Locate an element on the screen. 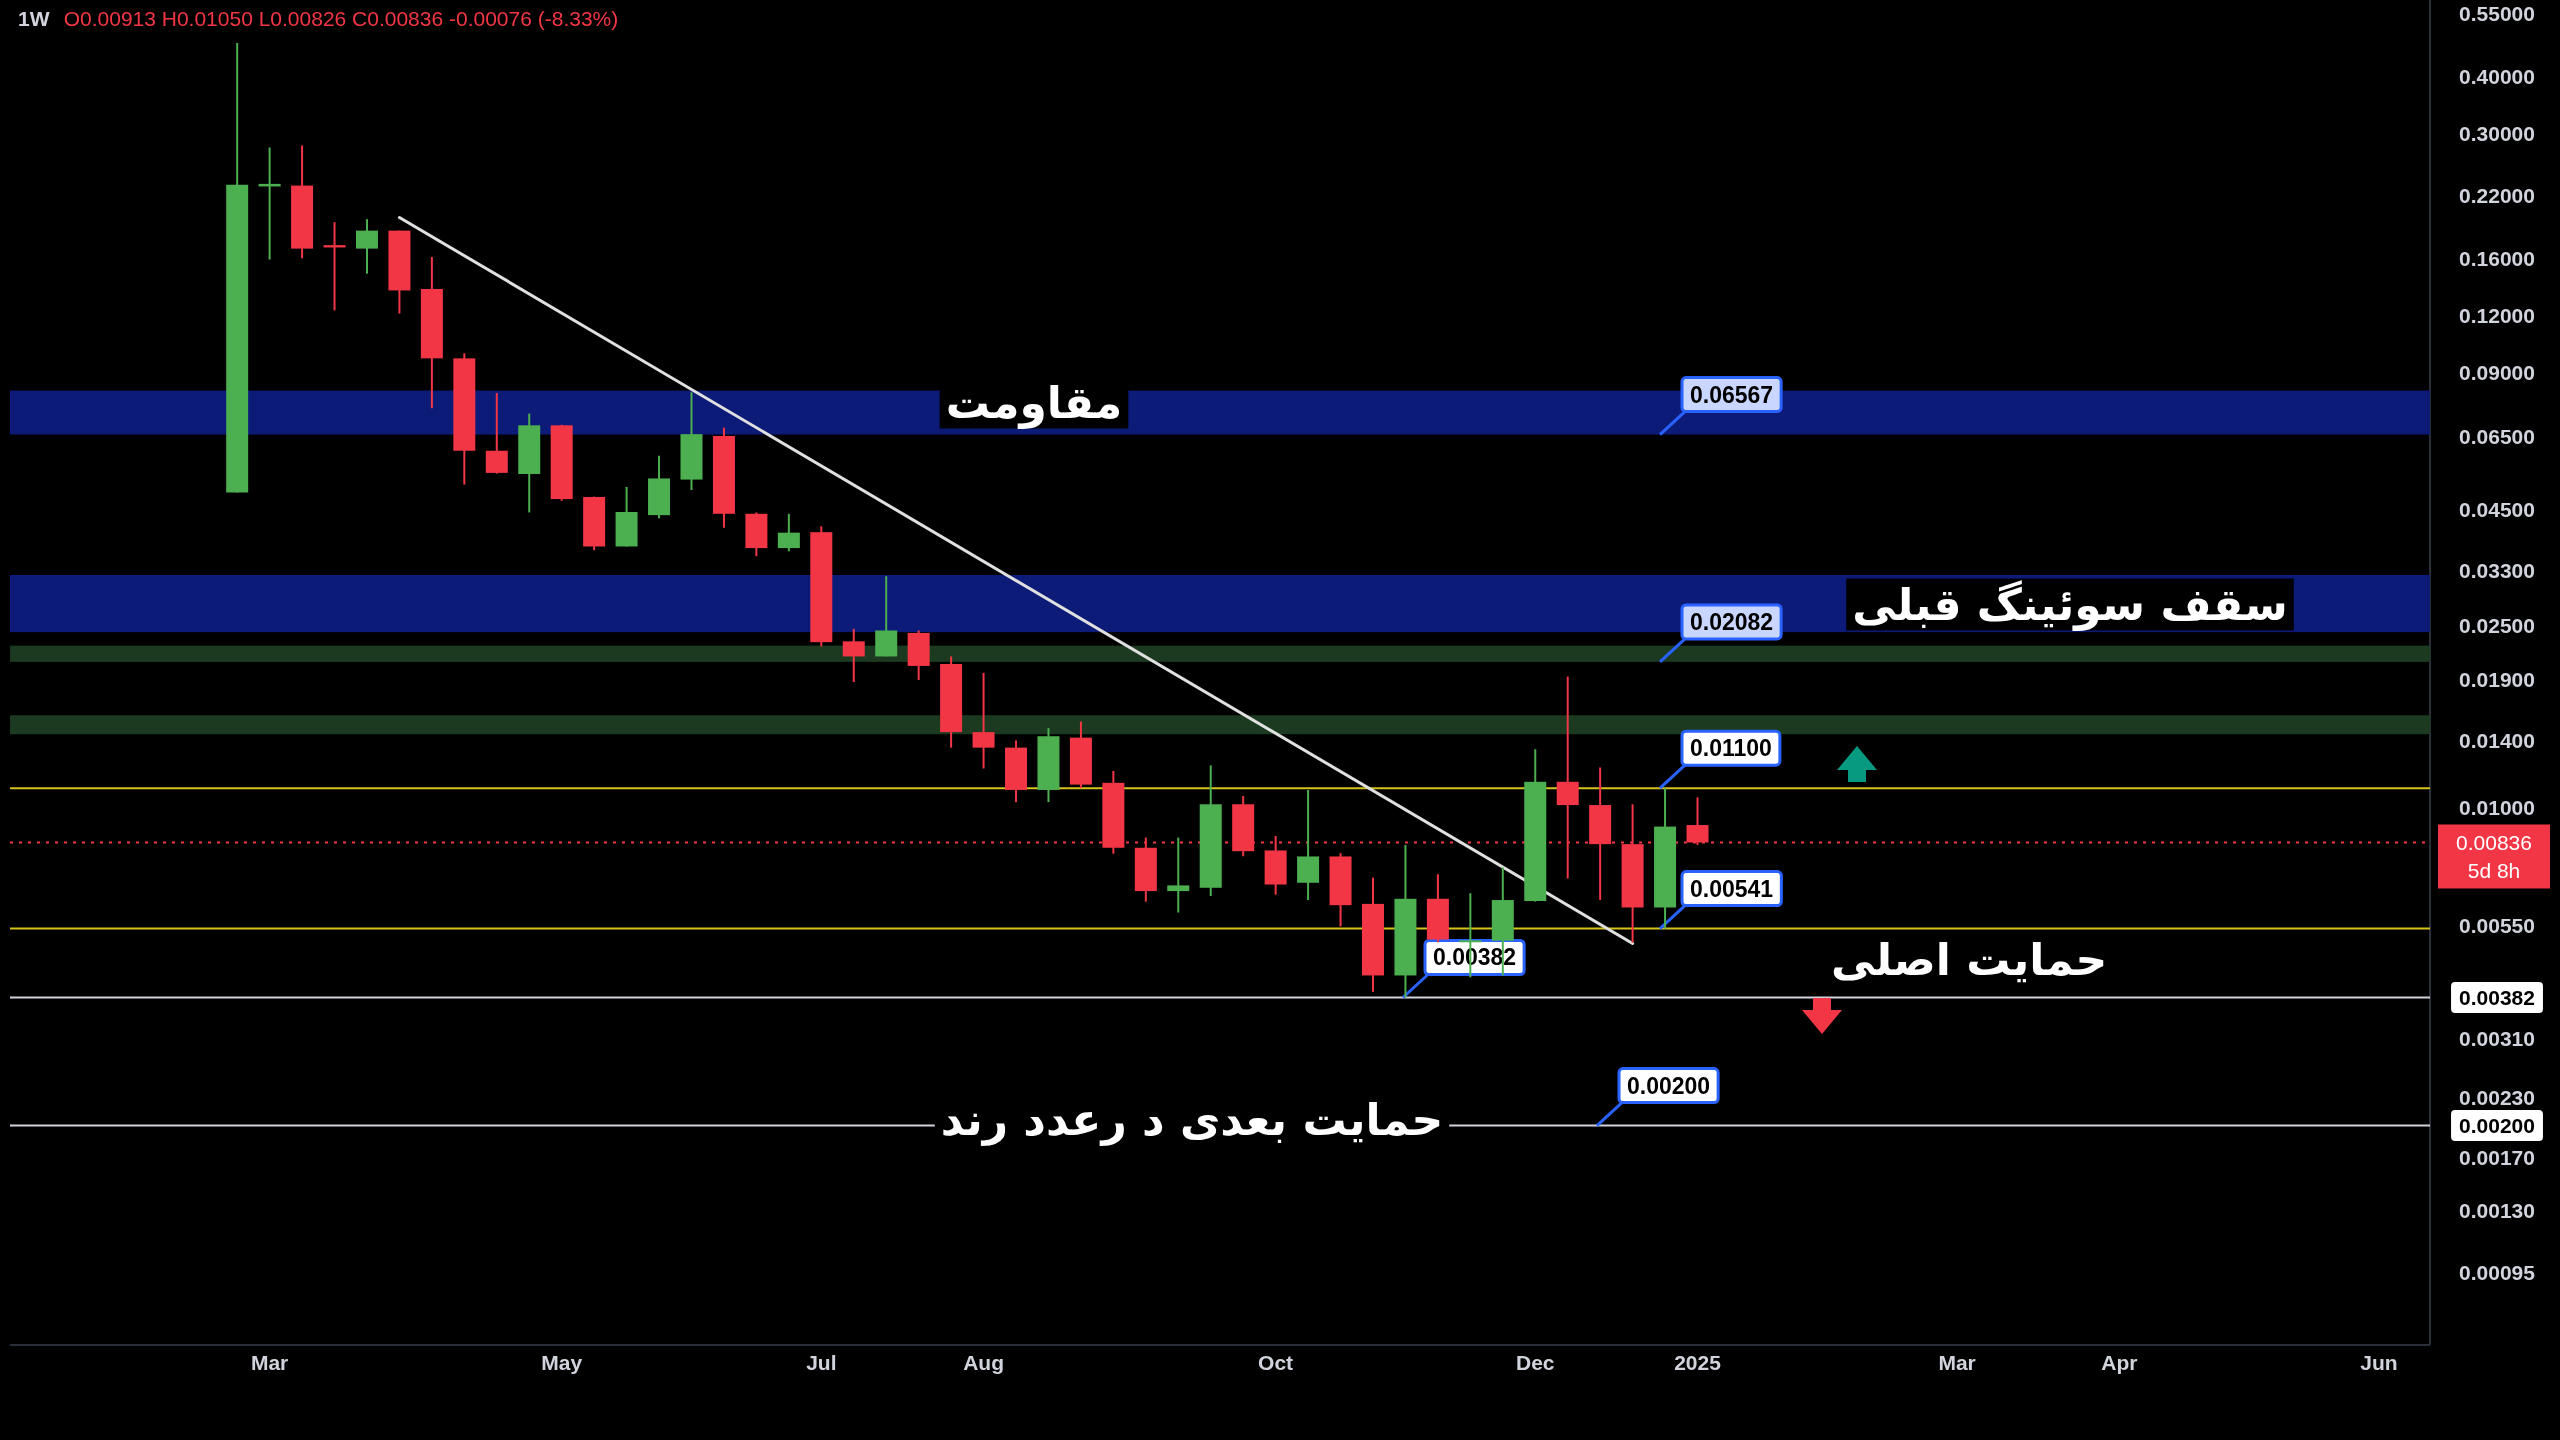 The image size is (2560, 1440). ref-line-label: 0.00541 is located at coordinates (1732, 888).